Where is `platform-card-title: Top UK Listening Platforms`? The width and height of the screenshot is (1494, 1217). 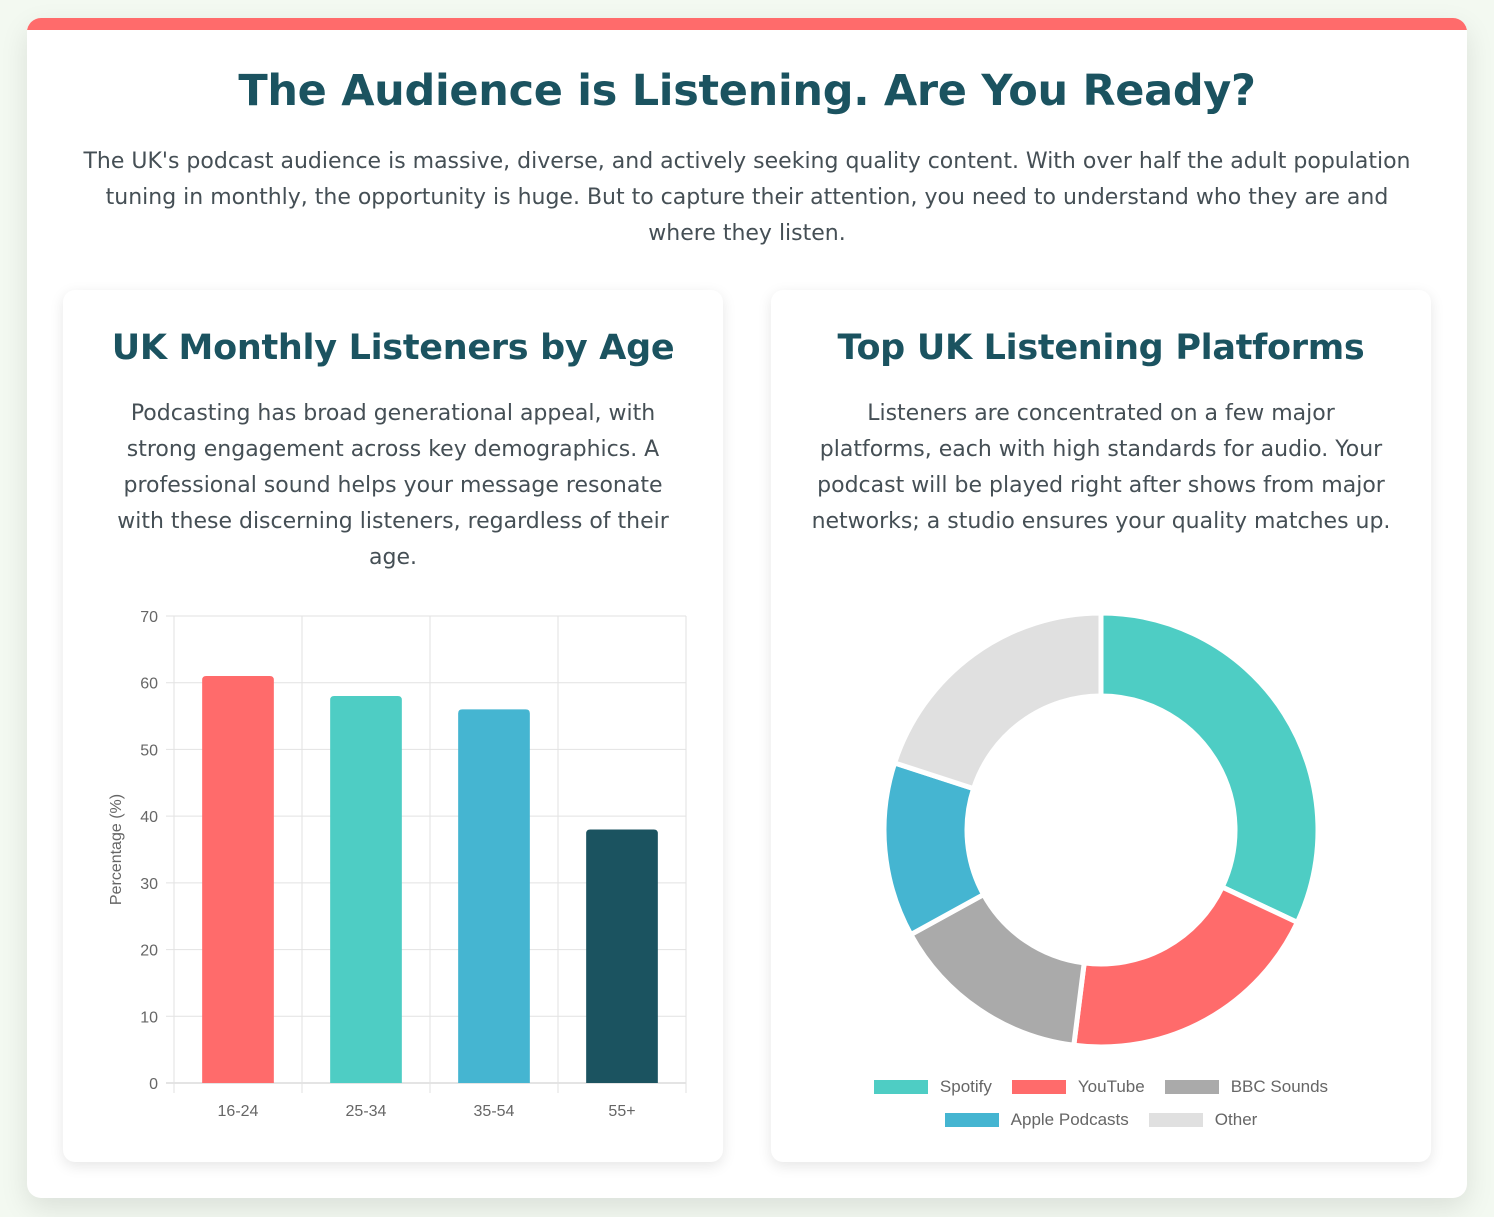
platform-card-title: Top UK Listening Platforms is located at coordinates (1101, 348).